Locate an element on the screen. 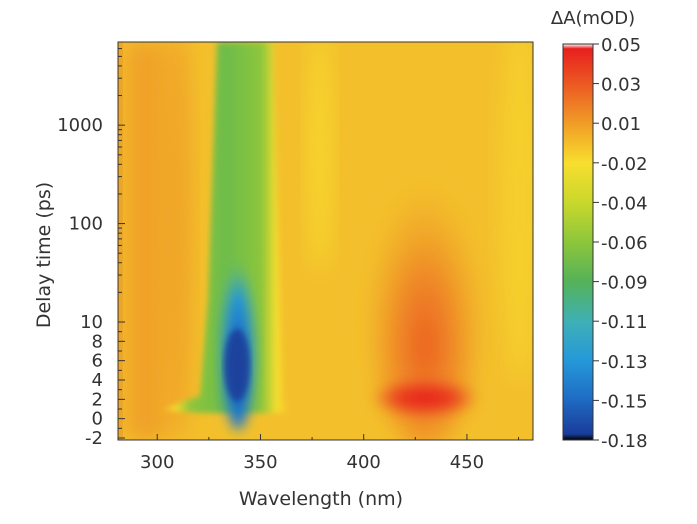 This screenshot has height=524, width=697. colorbar-tick-label: 0.05 is located at coordinates (621, 45).